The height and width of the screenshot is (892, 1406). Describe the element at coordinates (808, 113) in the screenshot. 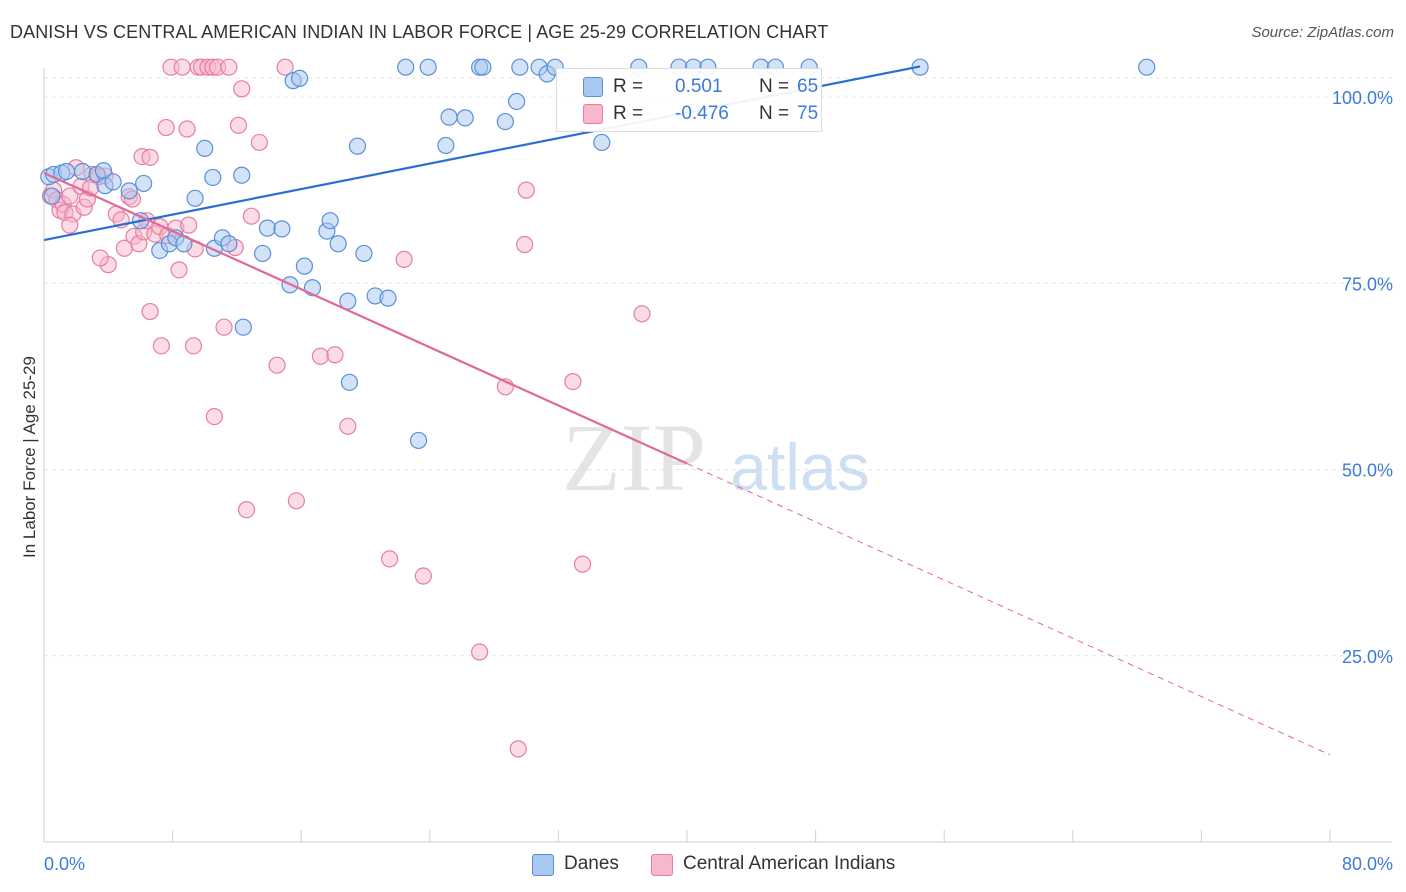

I see `cai-n-value: 75` at that location.